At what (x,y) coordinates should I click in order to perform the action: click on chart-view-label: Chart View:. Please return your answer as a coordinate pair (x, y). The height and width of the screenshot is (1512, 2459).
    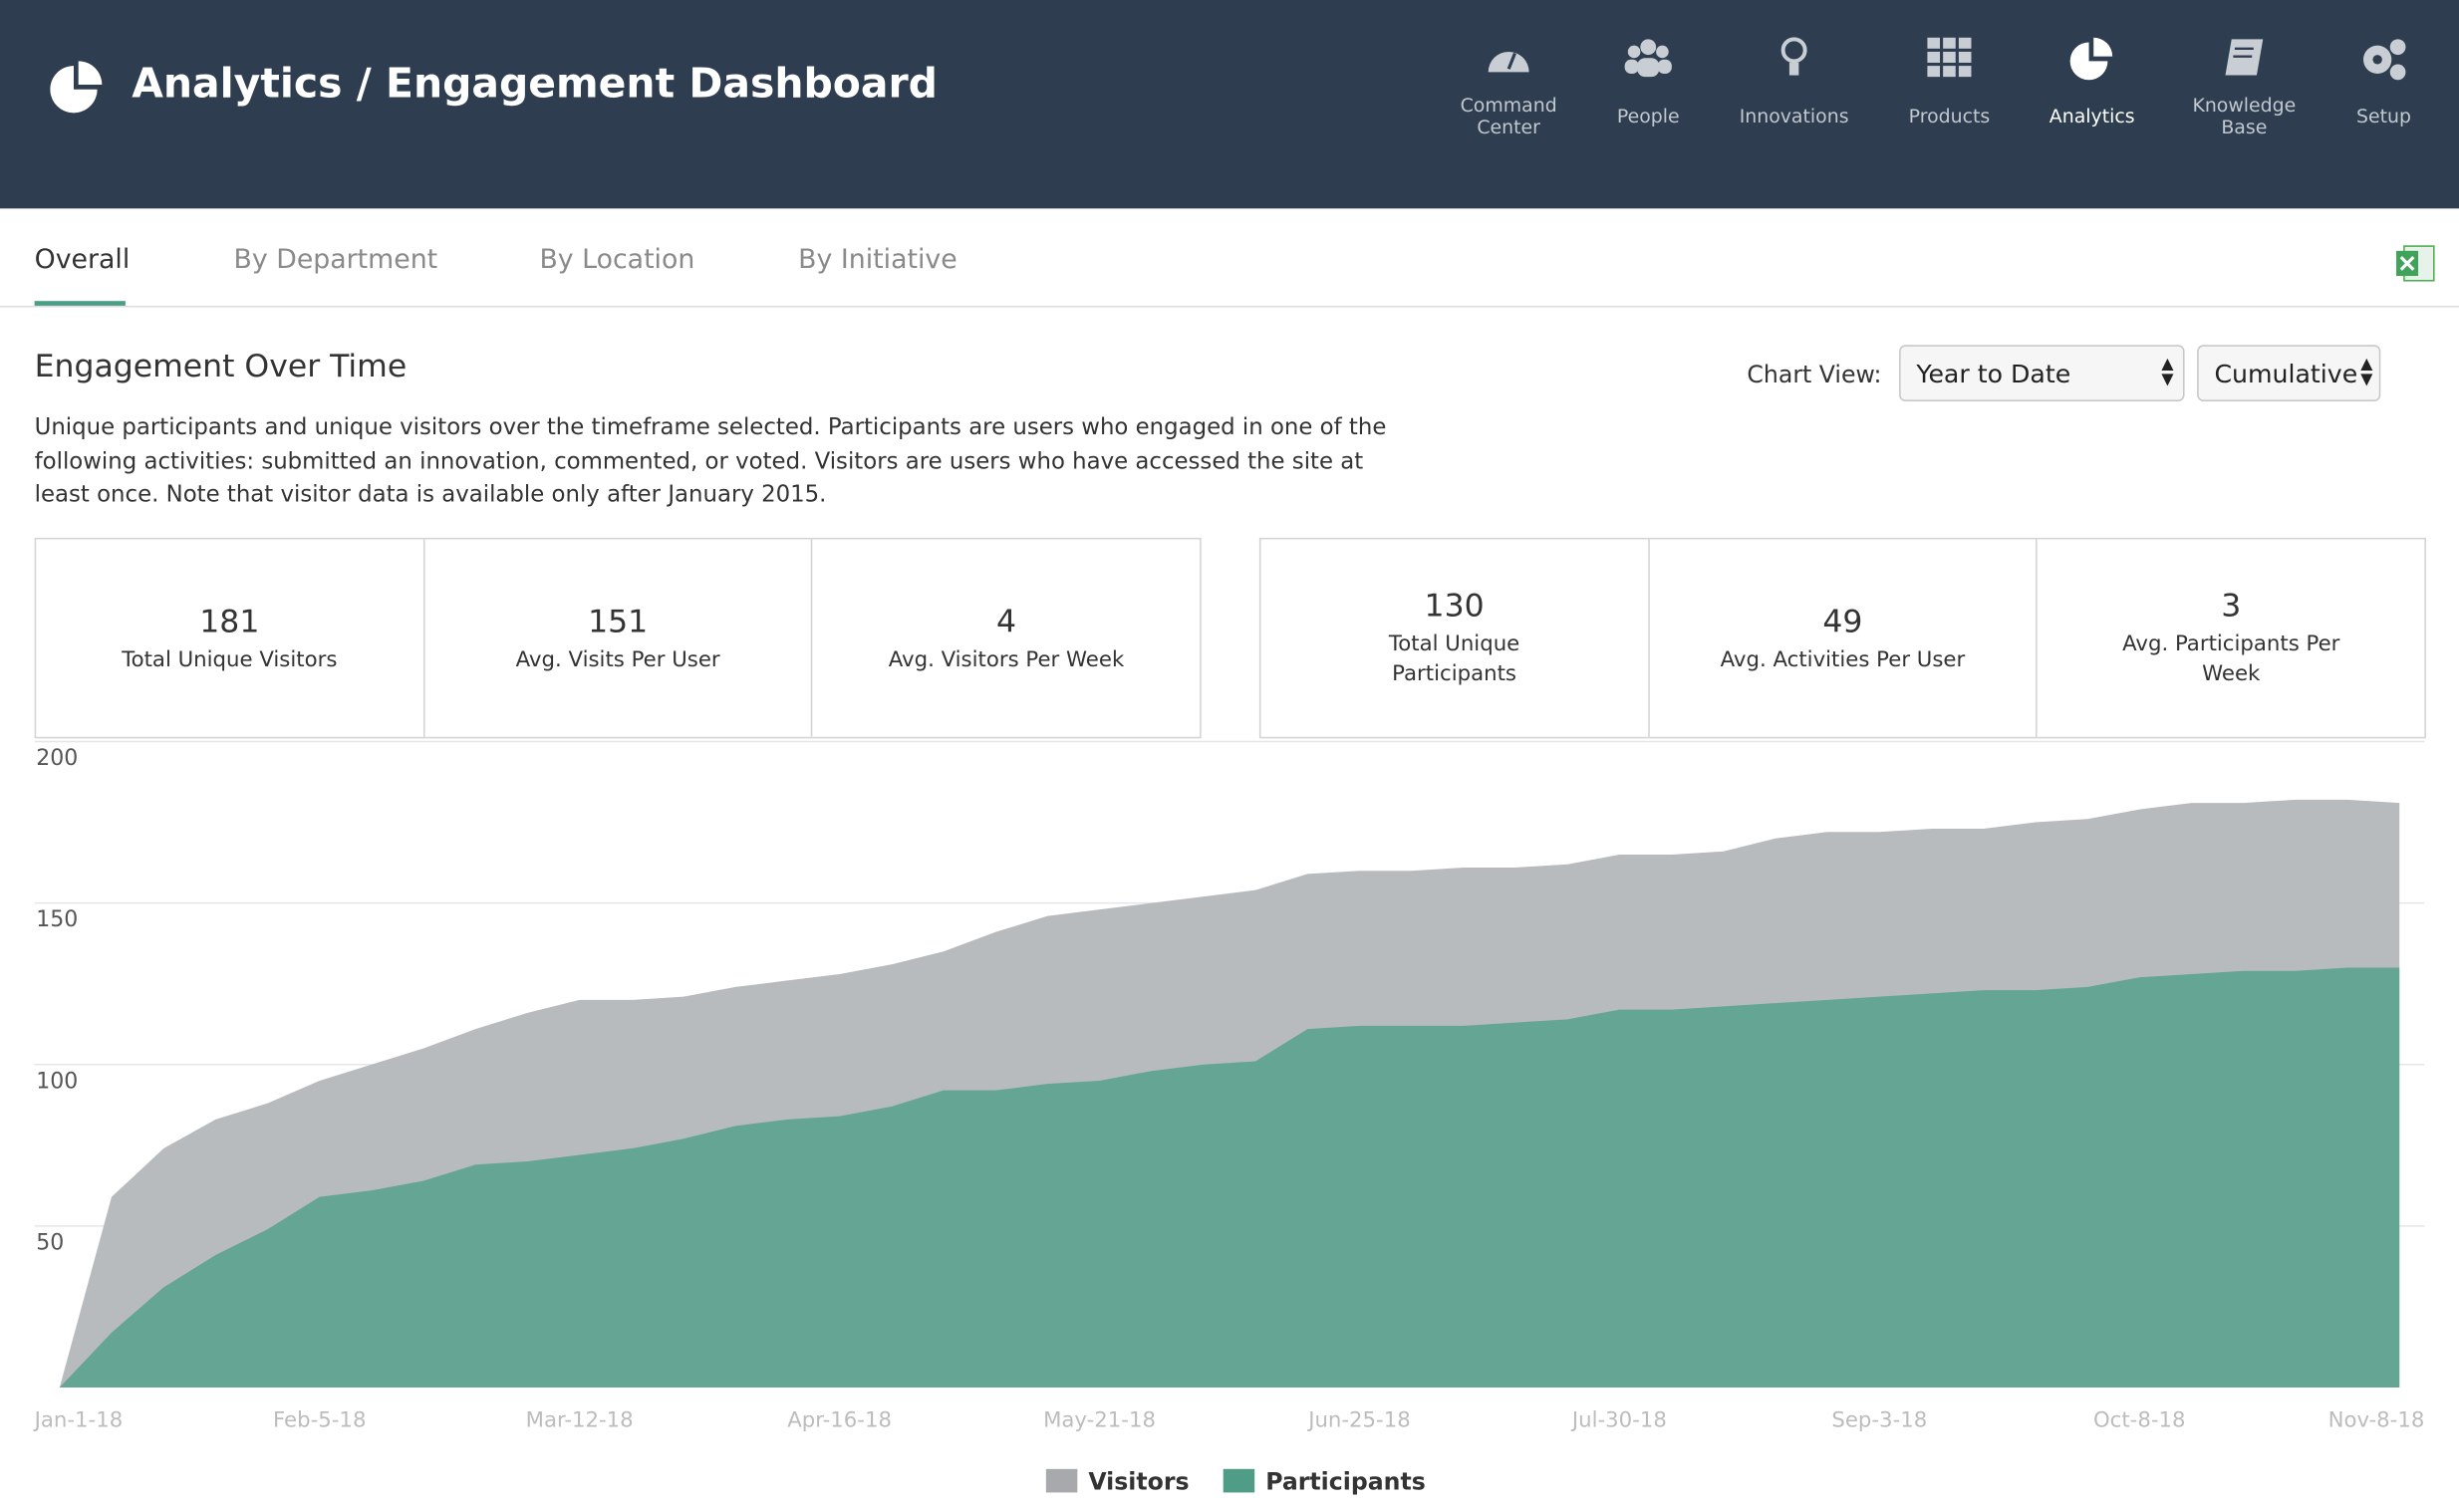
    Looking at the image, I should click on (1815, 375).